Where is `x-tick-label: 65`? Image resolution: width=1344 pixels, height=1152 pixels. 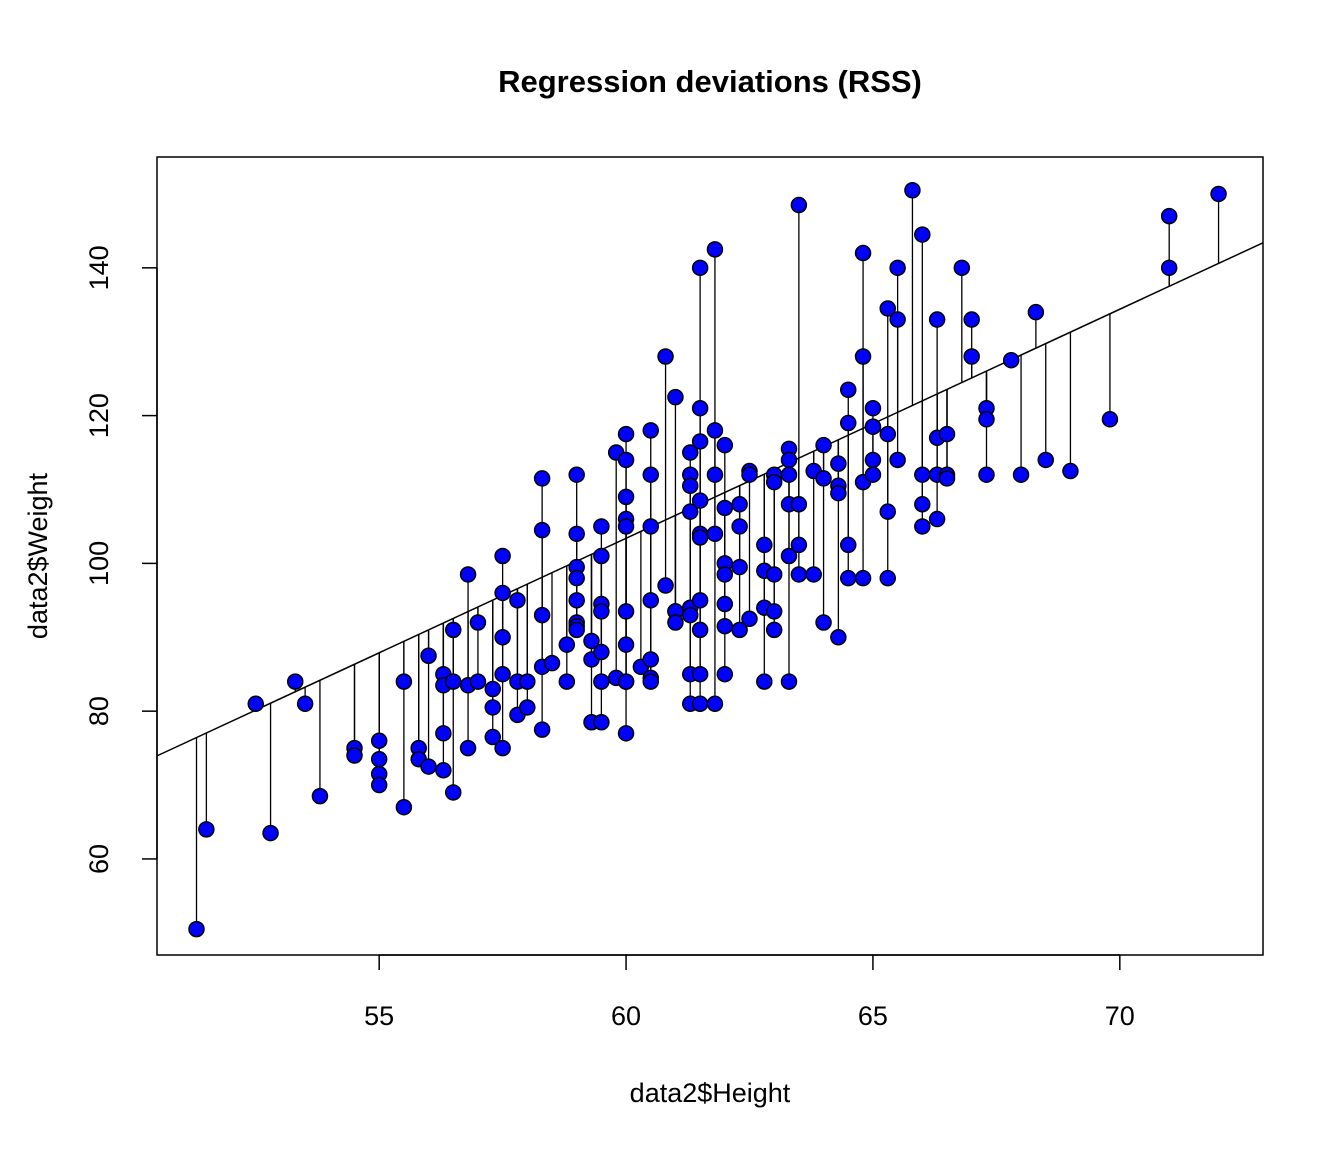
x-tick-label: 65 is located at coordinates (873, 1016).